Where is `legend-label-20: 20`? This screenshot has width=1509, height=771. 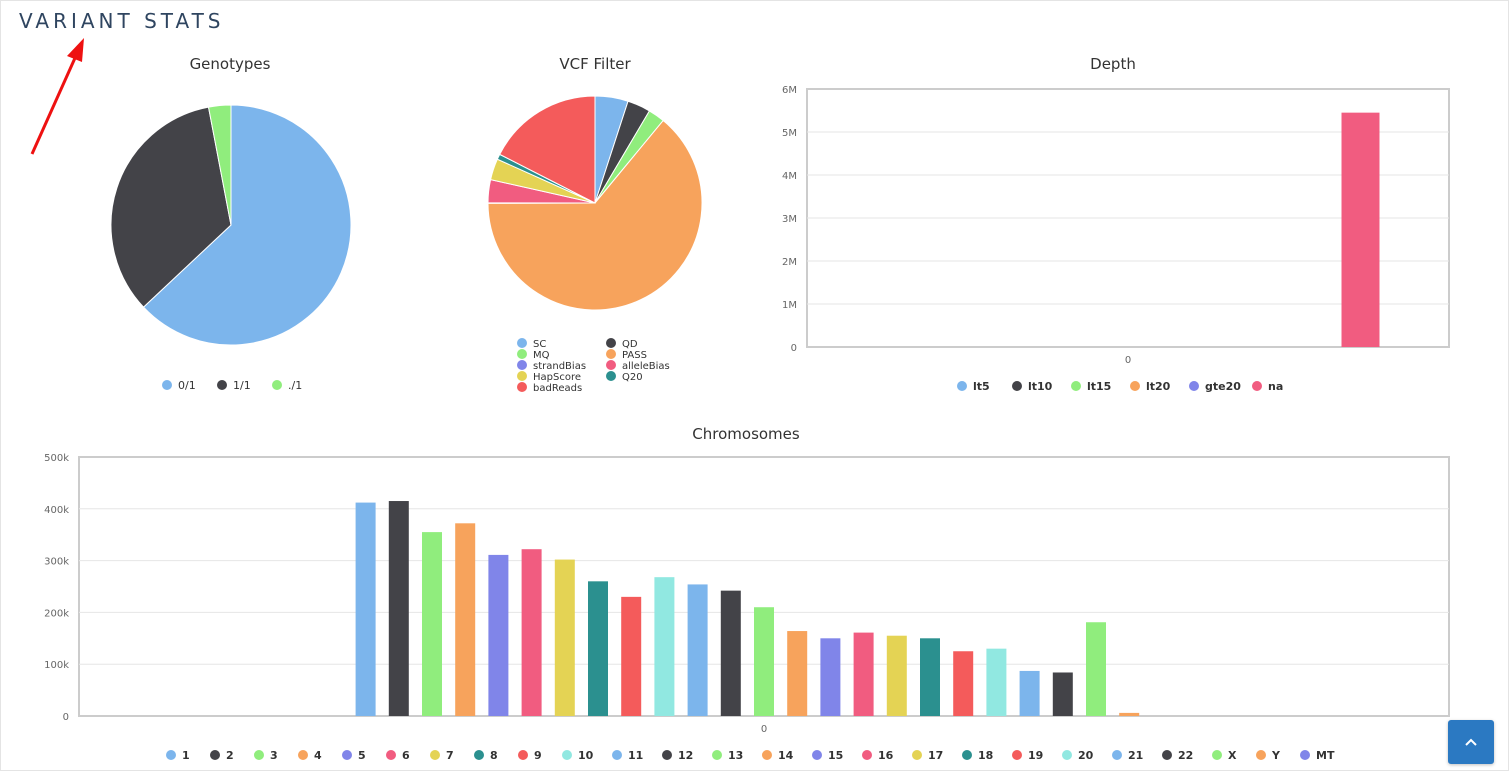 legend-label-20: 20 is located at coordinates (1086, 755).